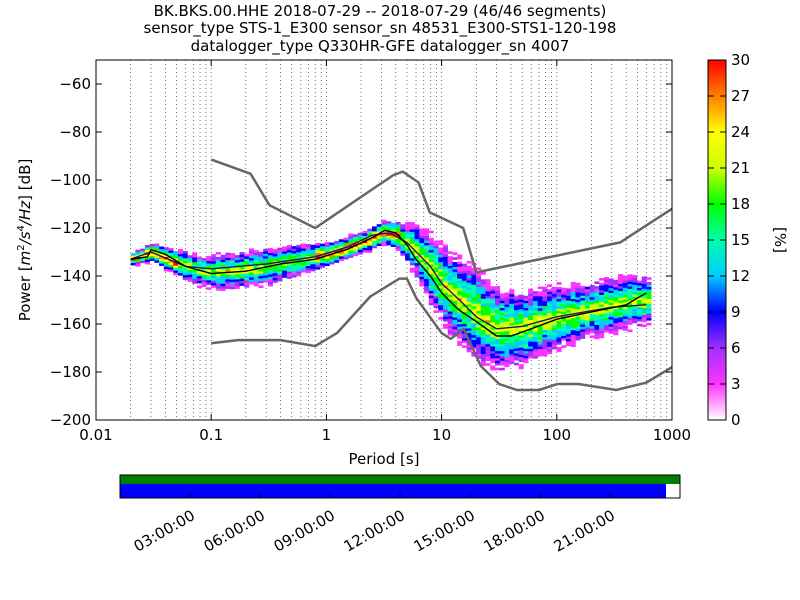 This screenshot has height=600, width=800. Describe the element at coordinates (740, 168) in the screenshot. I see `colorbar-tick-label: 21` at that location.